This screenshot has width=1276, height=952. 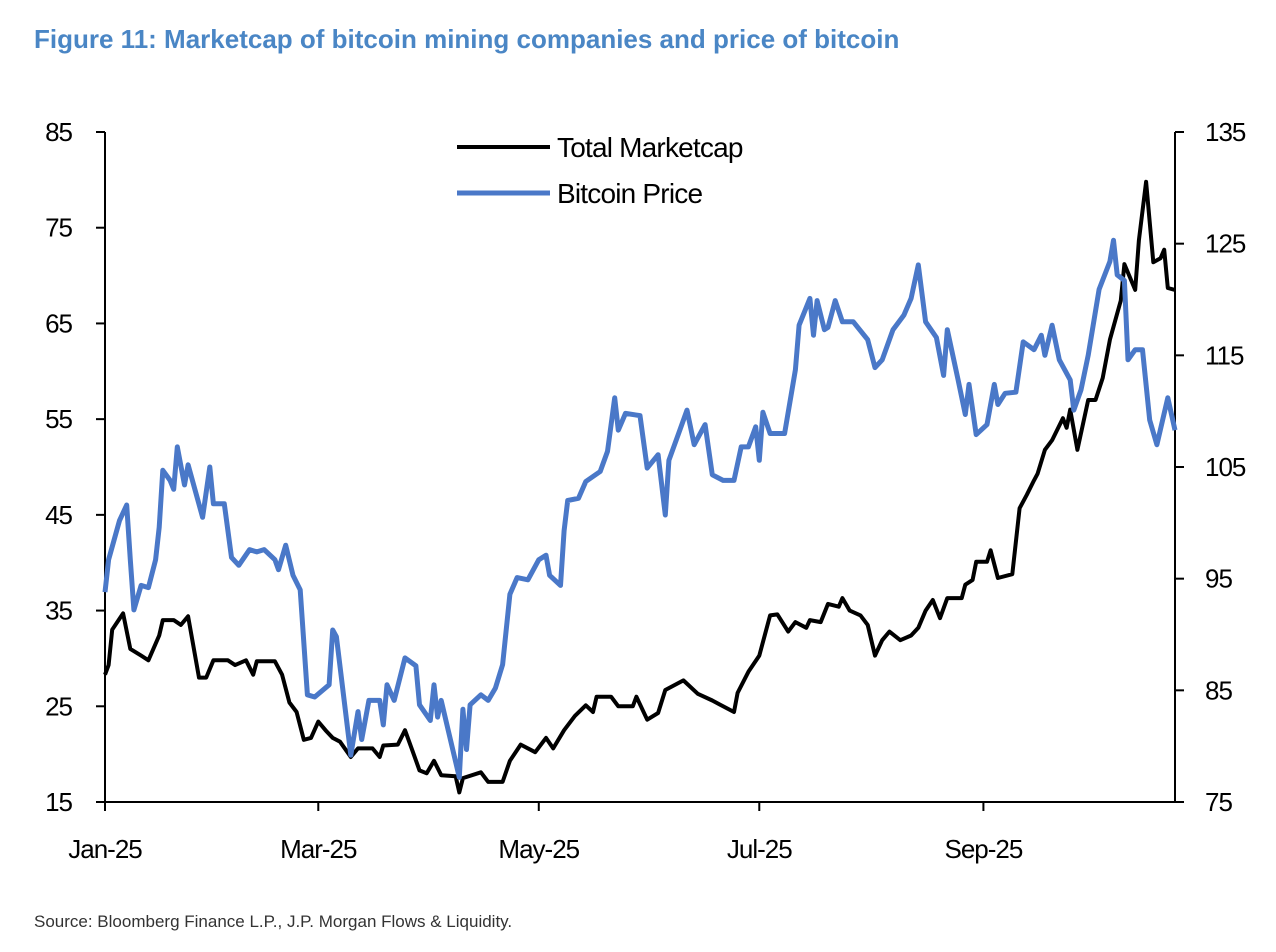 What do you see at coordinates (58, 228) in the screenshot?
I see `left-y-tick-label: 75` at bounding box center [58, 228].